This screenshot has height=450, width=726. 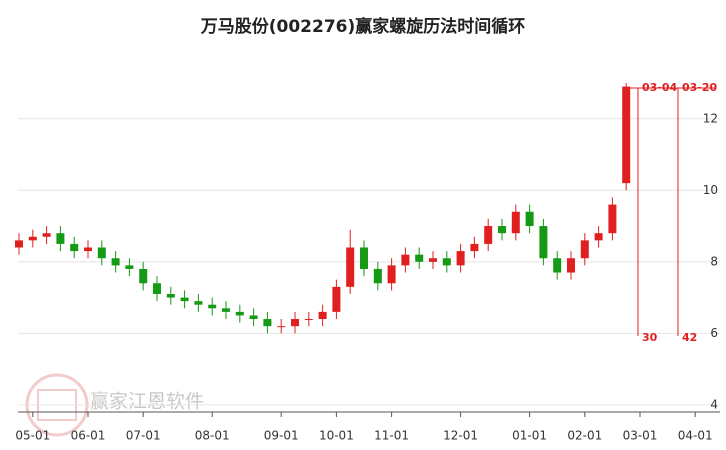 I want to click on x-tick-label: 03-01, so click(x=640, y=436).